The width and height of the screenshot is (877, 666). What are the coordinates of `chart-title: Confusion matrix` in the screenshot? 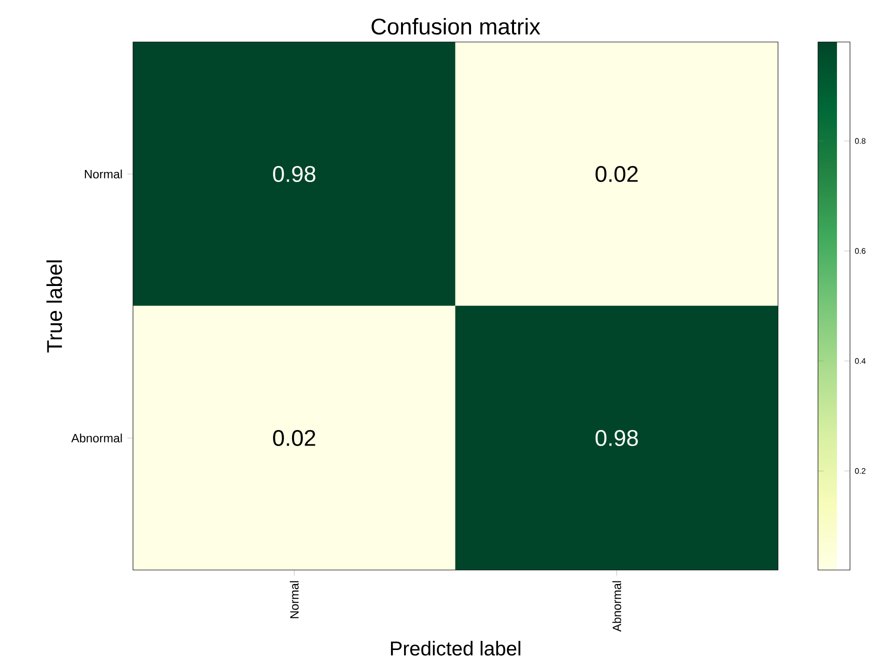 It's located at (456, 26).